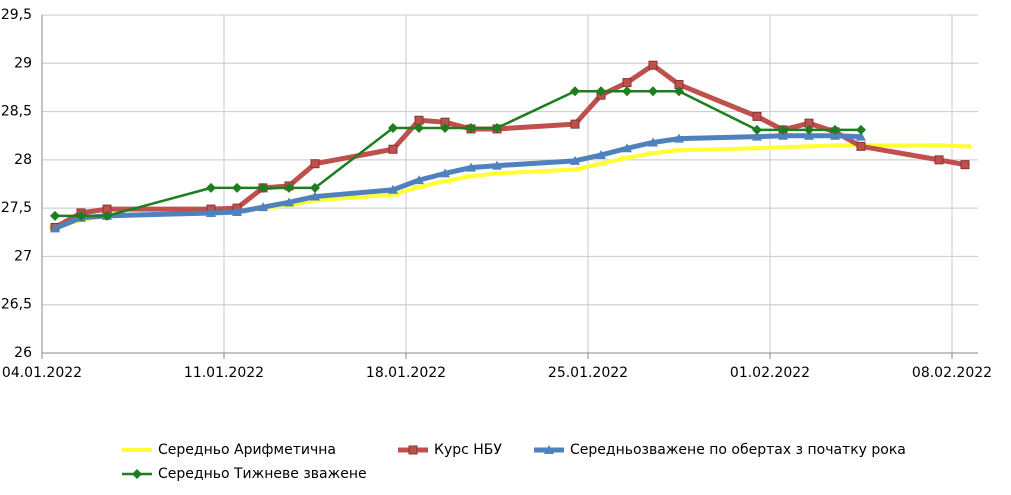 The image size is (1011, 495). I want to click on y-tick-label: 27,5, so click(16, 208).